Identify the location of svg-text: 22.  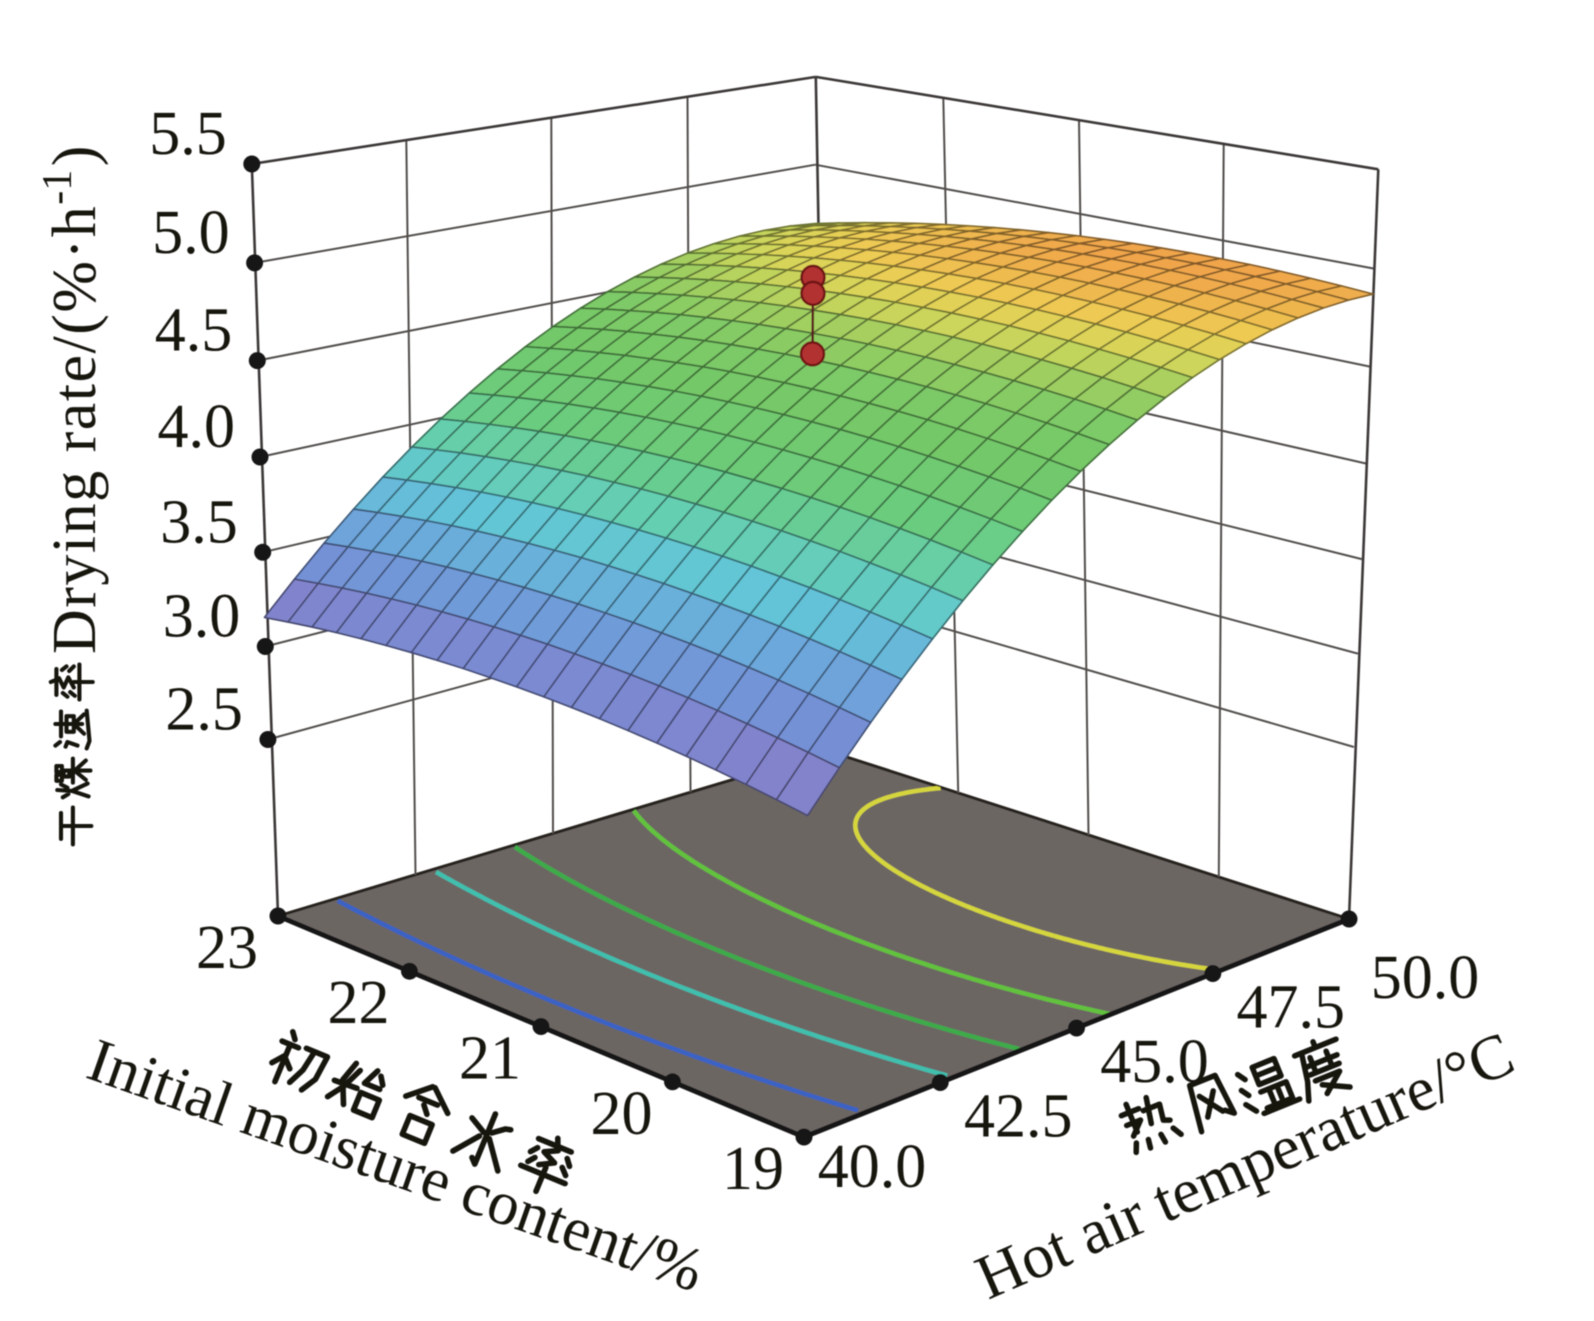
(359, 1003).